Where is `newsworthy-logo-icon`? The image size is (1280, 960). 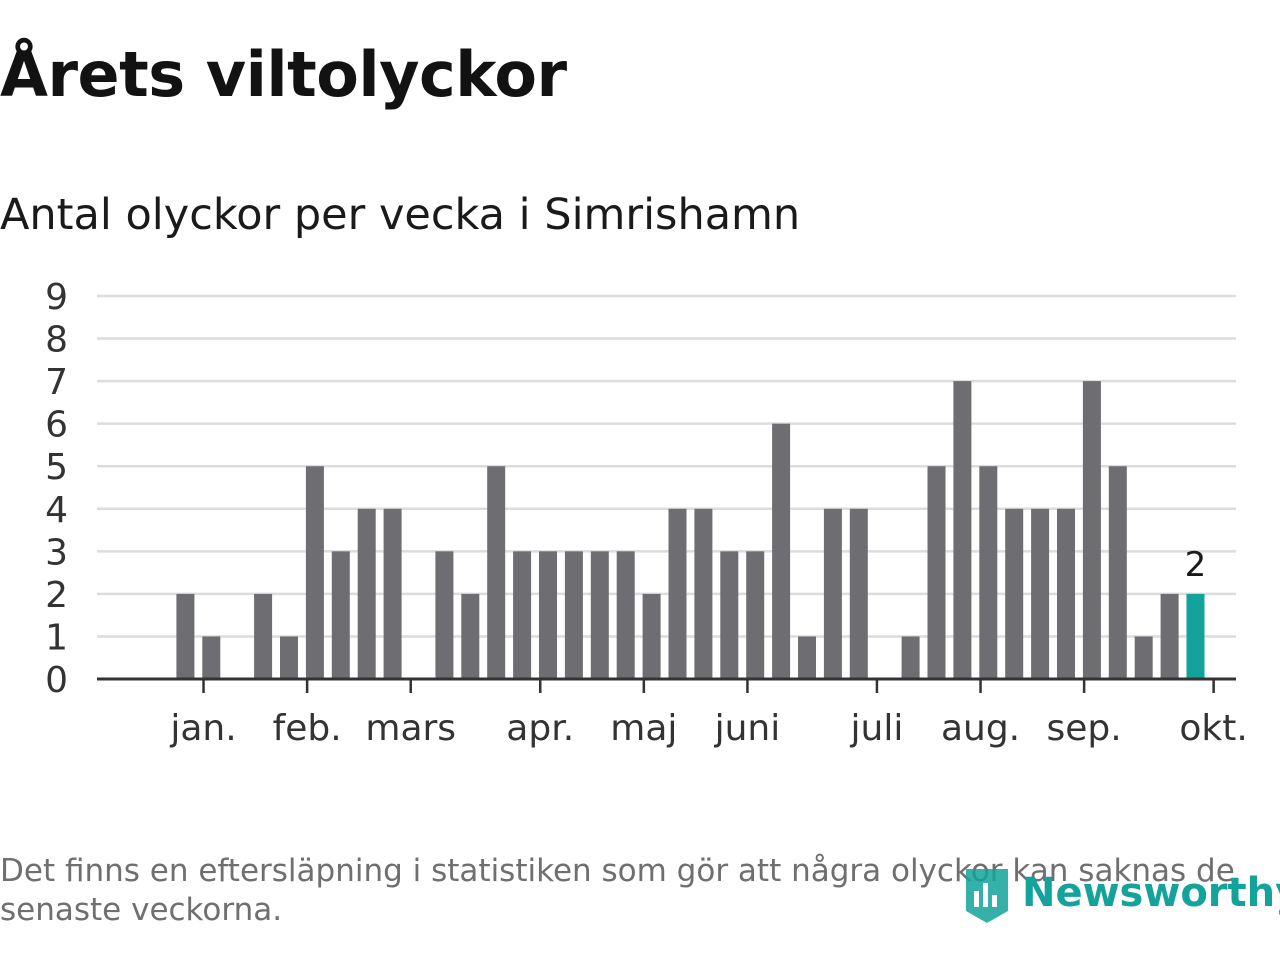
newsworthy-logo-icon is located at coordinates (987, 896).